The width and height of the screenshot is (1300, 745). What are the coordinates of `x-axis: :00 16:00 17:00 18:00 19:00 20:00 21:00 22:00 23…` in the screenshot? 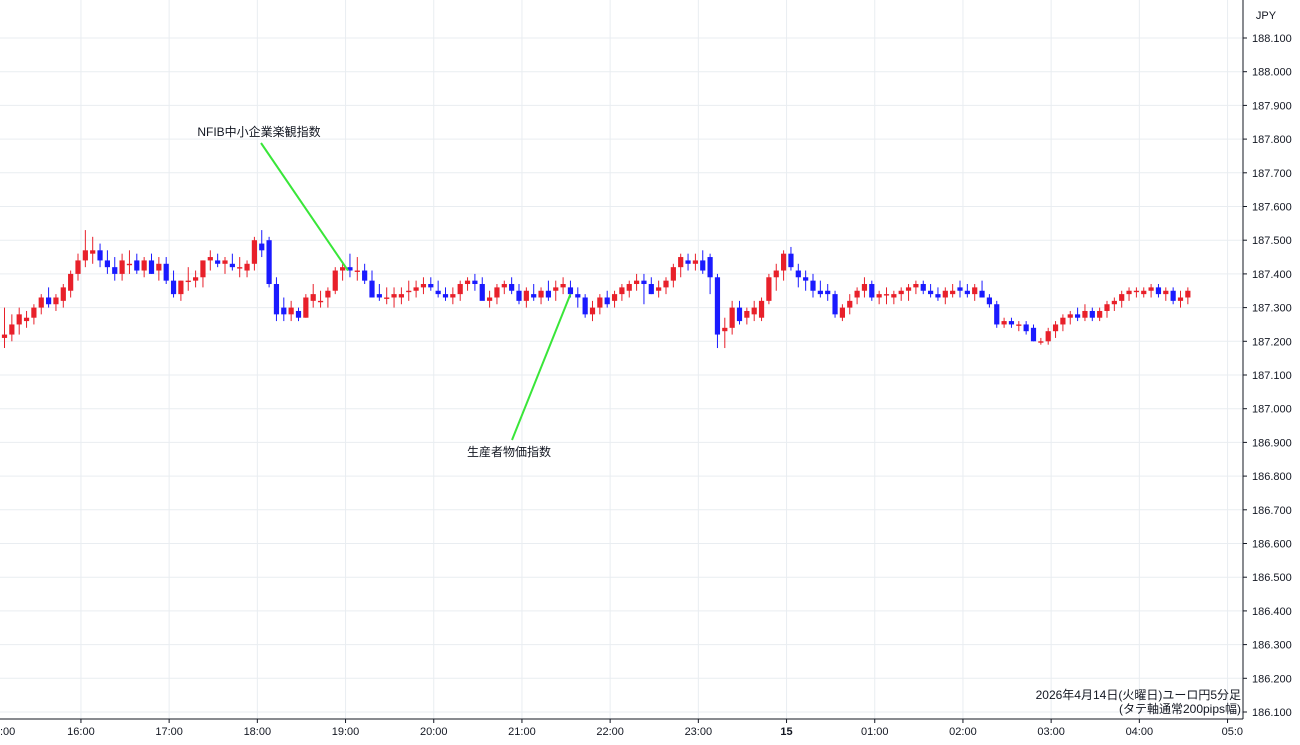 It's located at (621, 728).